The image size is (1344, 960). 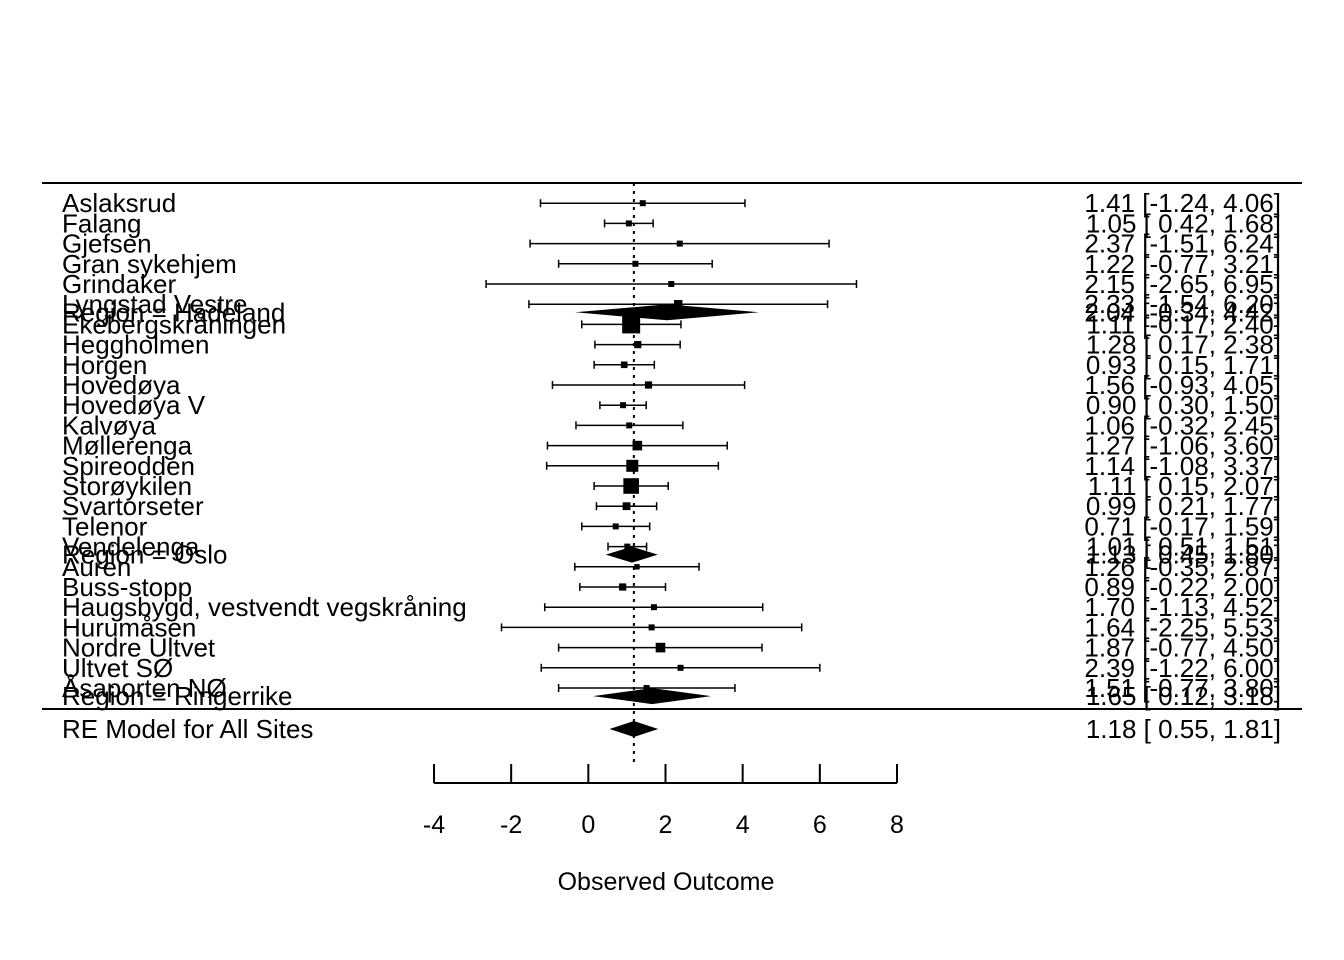 I want to click on study-label: Åsaporten NØ, so click(x=144, y=688).